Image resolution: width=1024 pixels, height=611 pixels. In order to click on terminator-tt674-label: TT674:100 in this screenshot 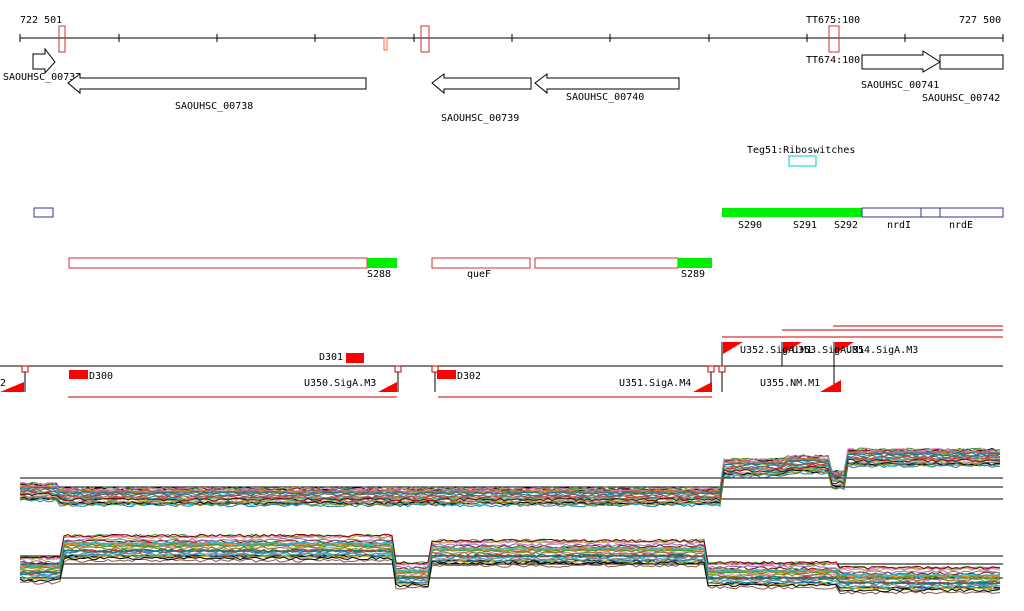, I will do `click(833, 60)`.